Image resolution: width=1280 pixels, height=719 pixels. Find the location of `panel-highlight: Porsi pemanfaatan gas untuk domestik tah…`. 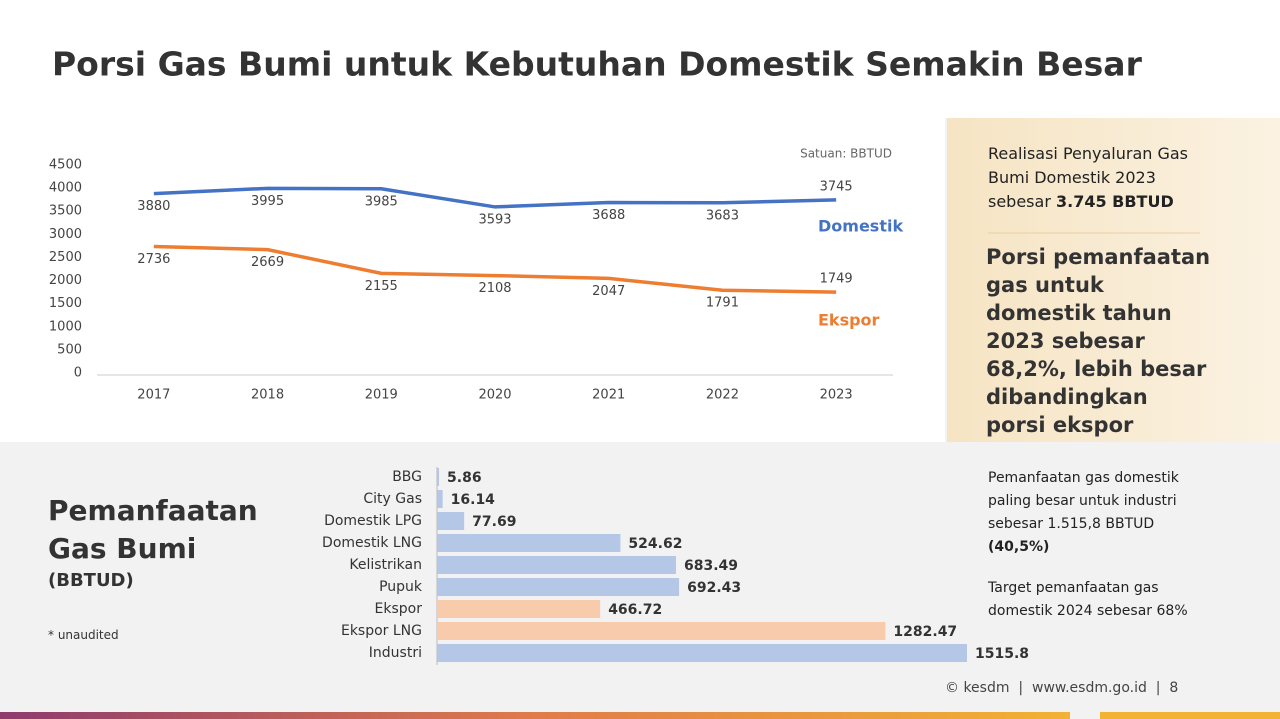

panel-highlight: Porsi pemanfaatan gas untuk domestik tah… is located at coordinates (1098, 341).